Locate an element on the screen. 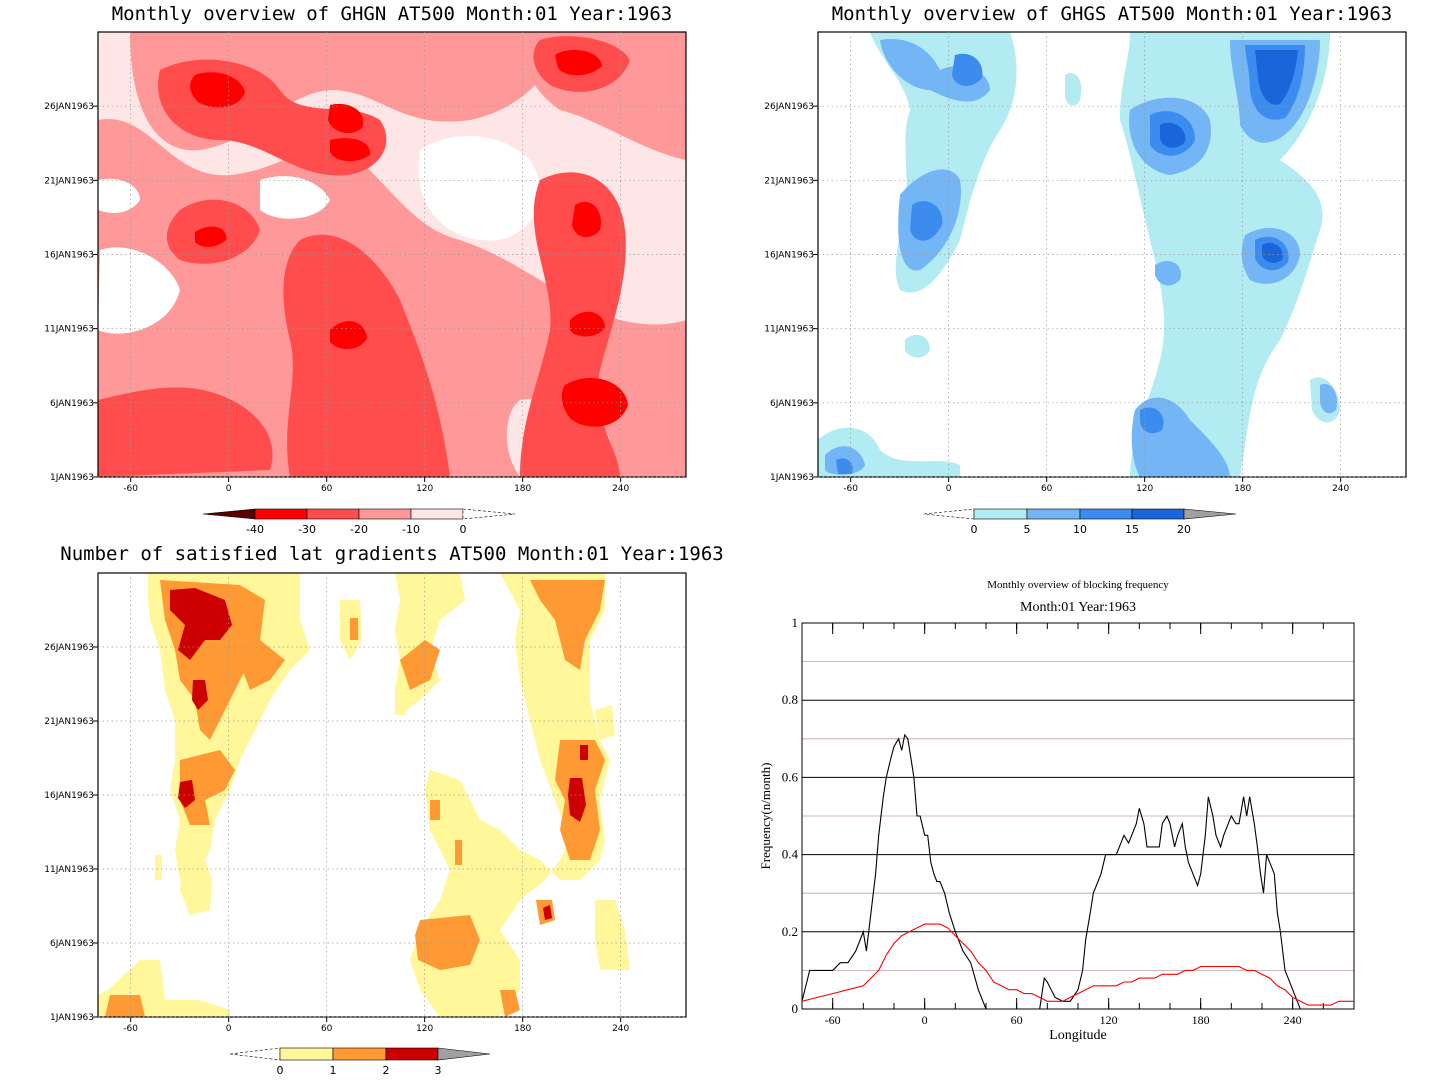 This screenshot has width=1440, height=1091. ghgn-cb-label: -20 is located at coordinates (359, 529).